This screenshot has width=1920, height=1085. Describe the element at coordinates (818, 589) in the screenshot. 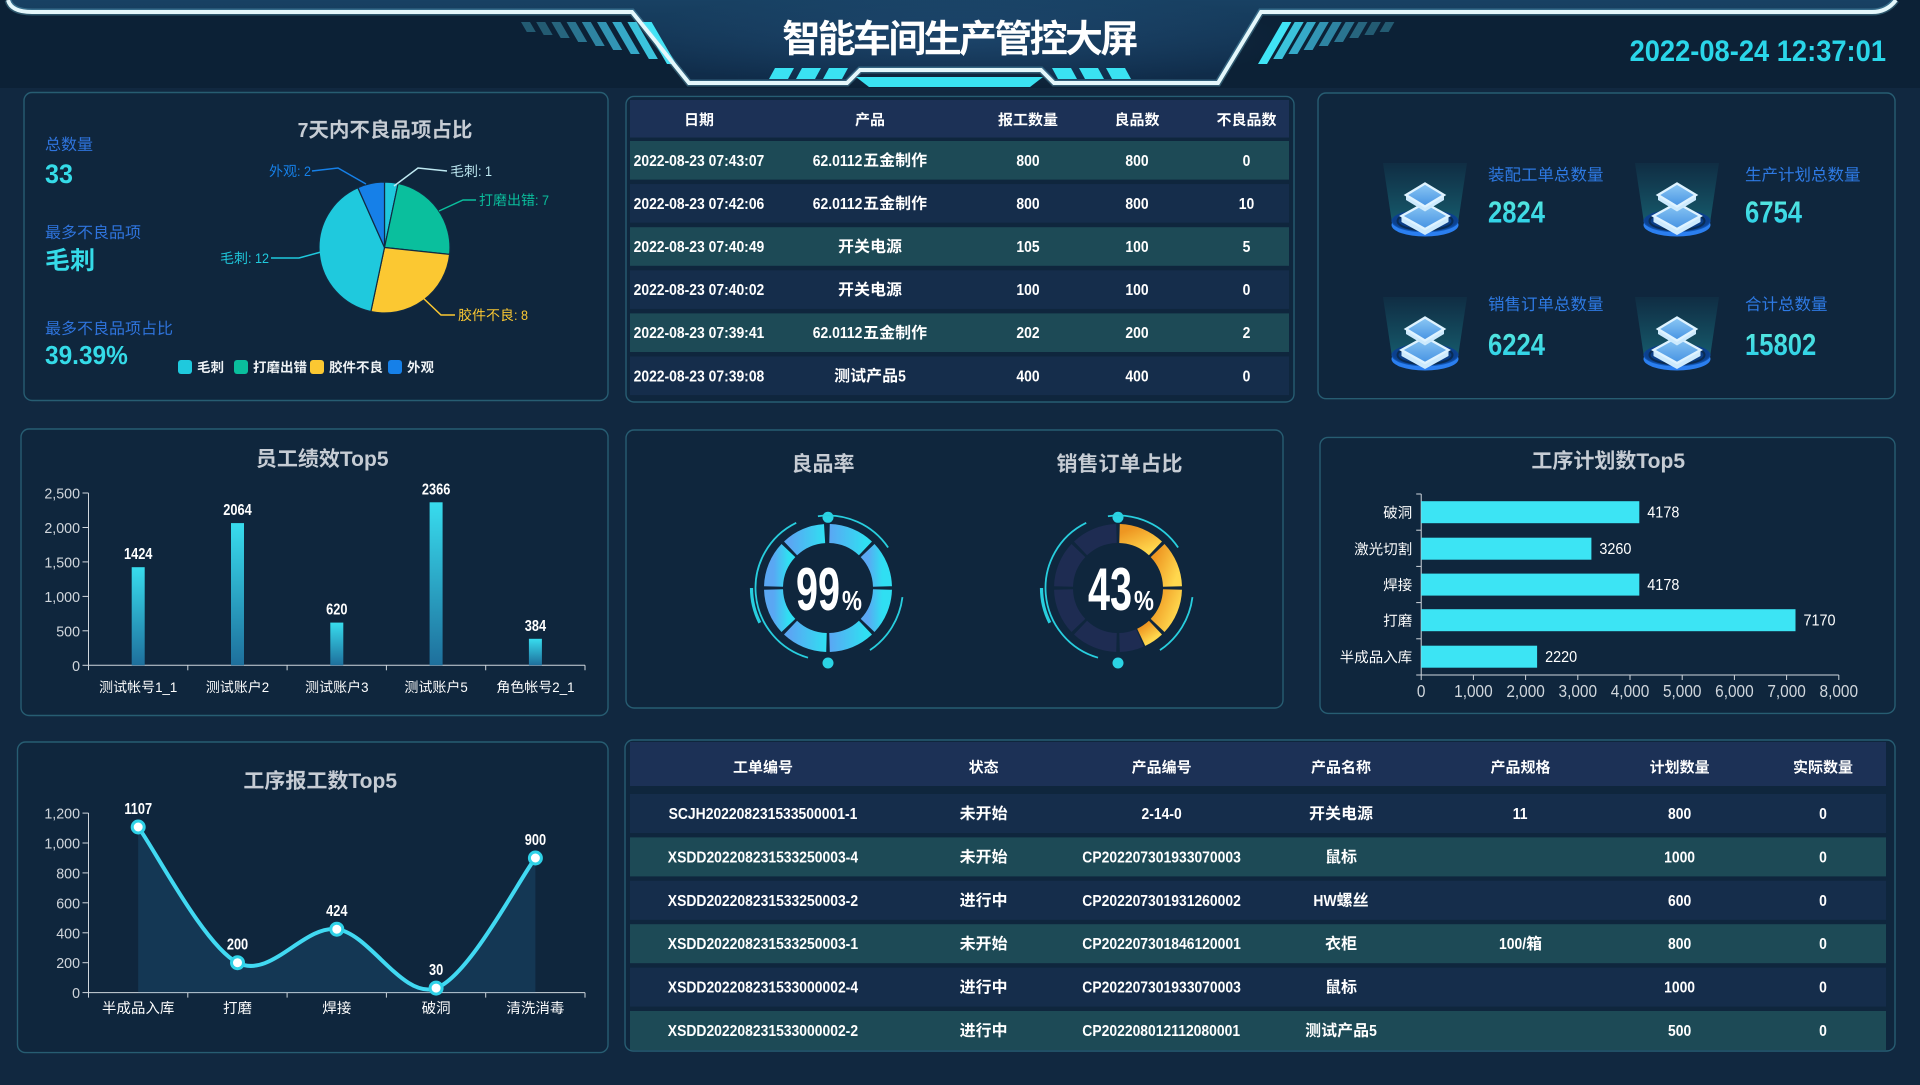

I see `svg-text: 99` at that location.